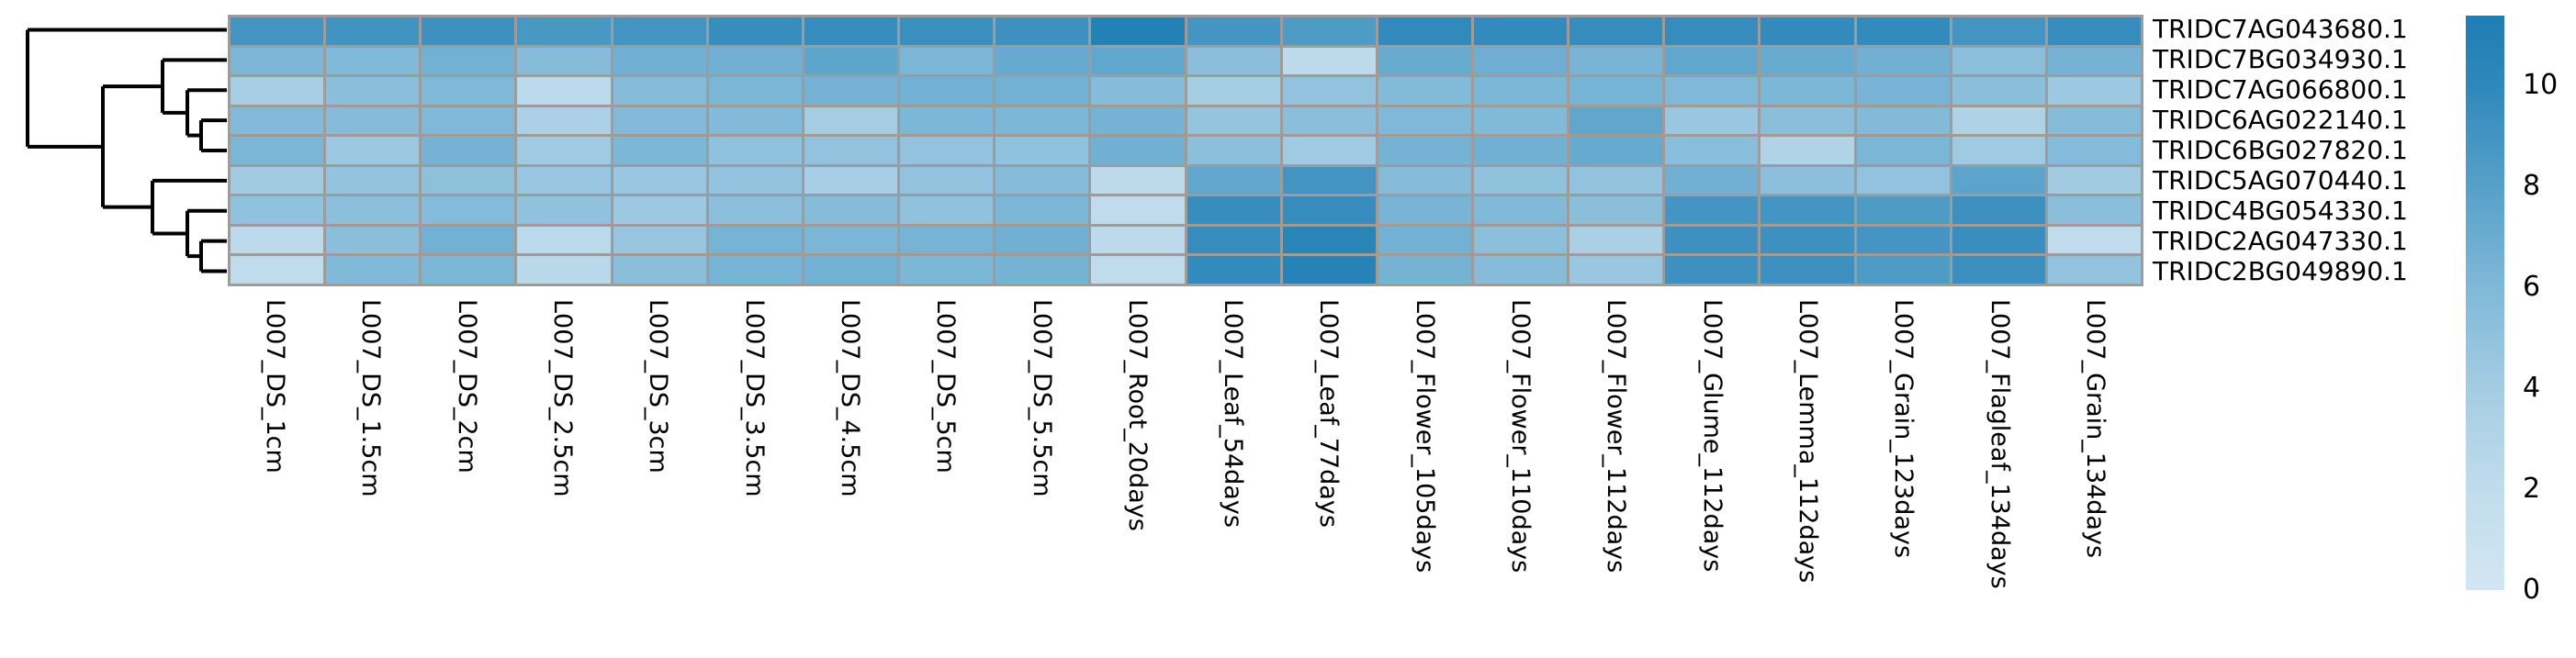 The width and height of the screenshot is (2576, 658). What do you see at coordinates (1712, 436) in the screenshot?
I see `column-label: L007_Glume_112days` at bounding box center [1712, 436].